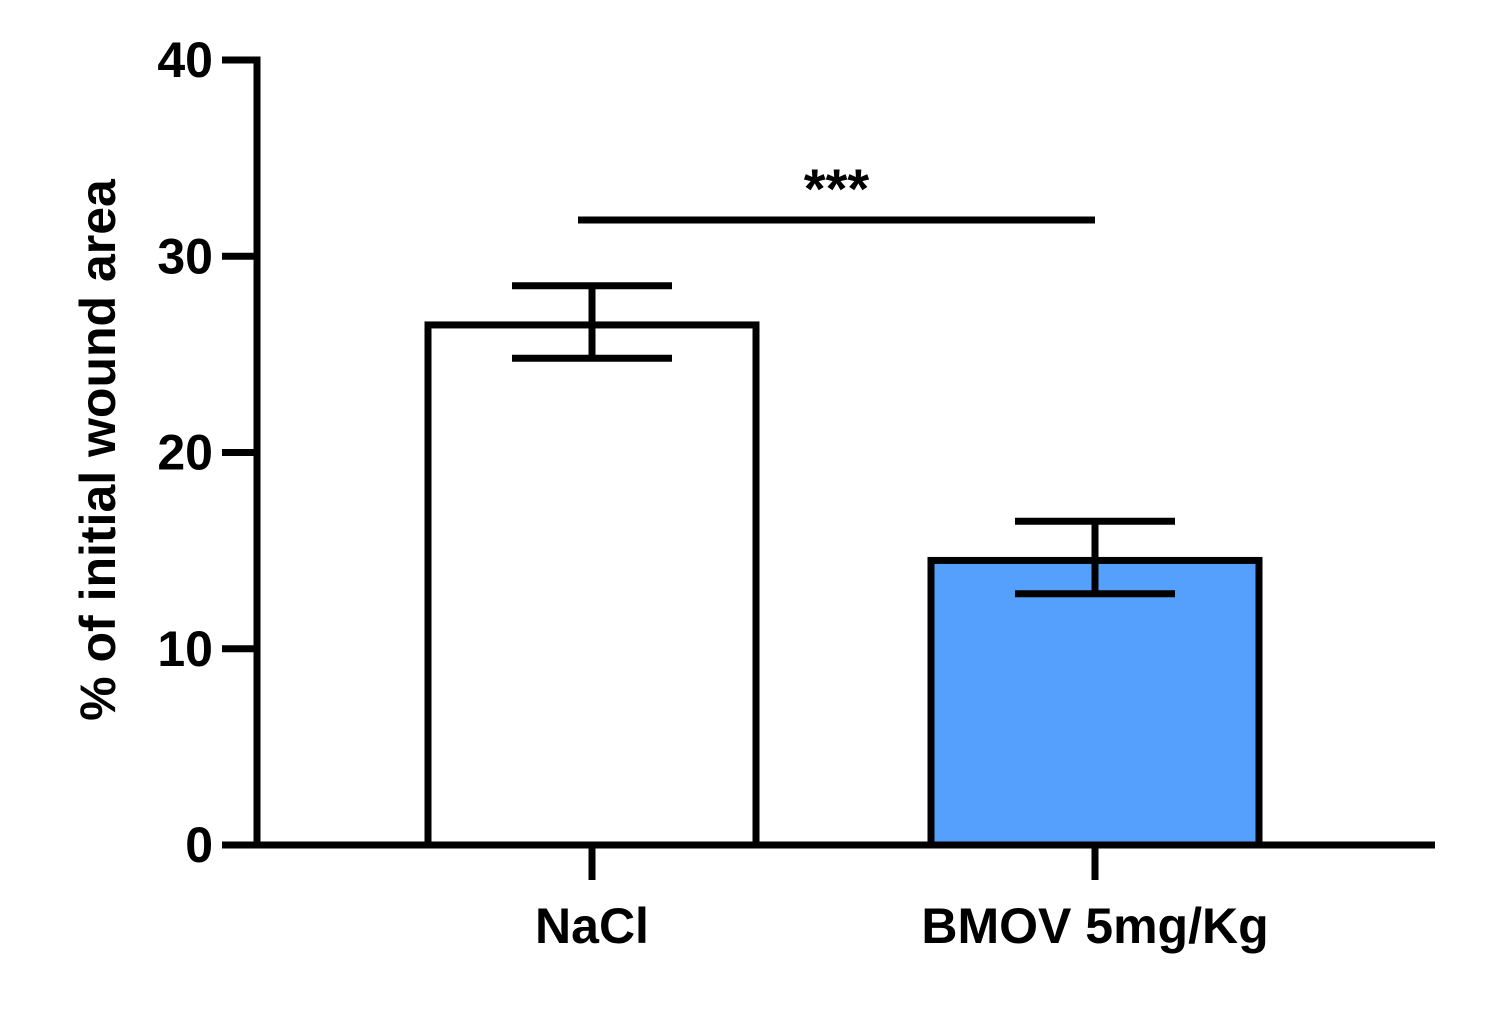  What do you see at coordinates (902, 899) in the screenshot?
I see `x-axis-ticks: NaCl BMOV 5mg/Kg` at bounding box center [902, 899].